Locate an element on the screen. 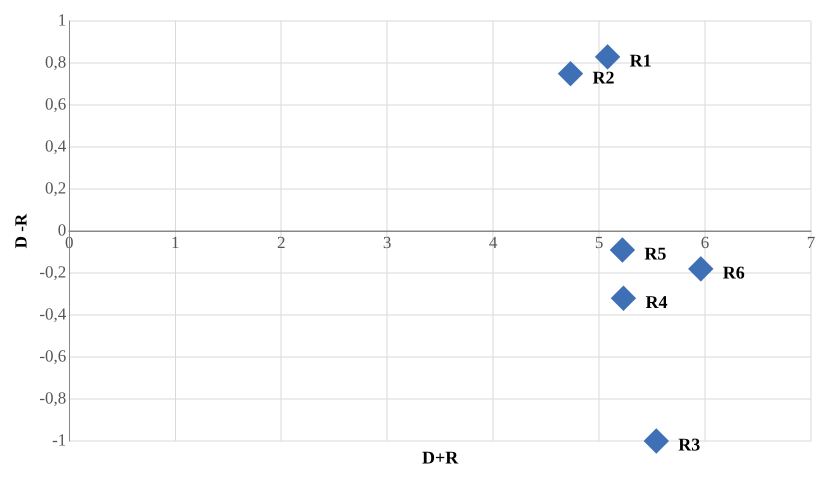  annotation: R2 is located at coordinates (603, 77).